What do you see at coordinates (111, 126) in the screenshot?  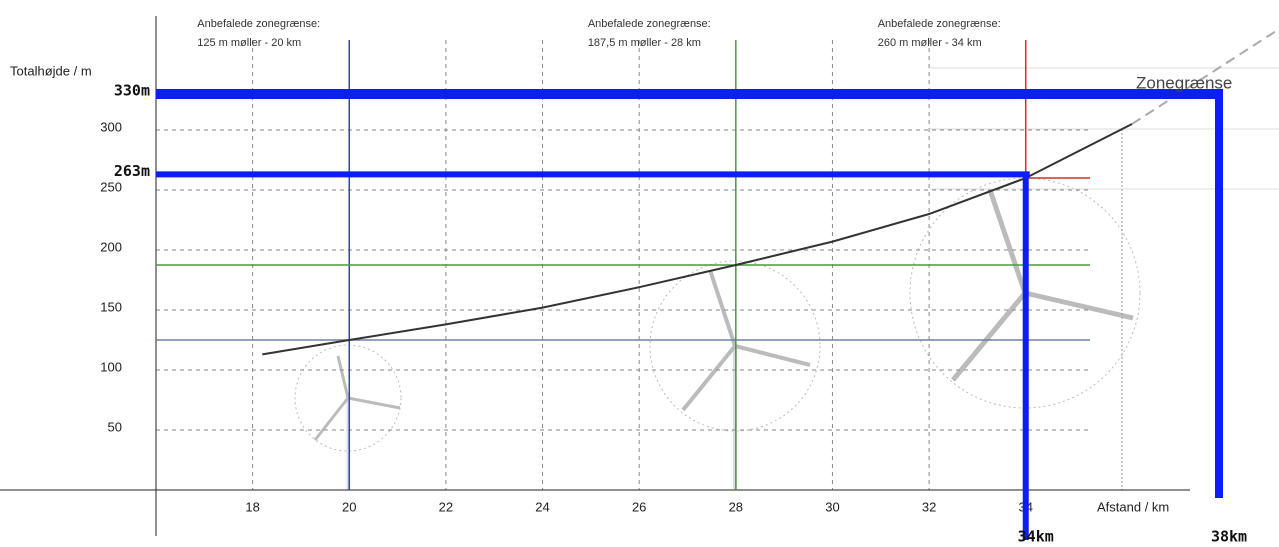 I see `y-tick-label: 300` at bounding box center [111, 126].